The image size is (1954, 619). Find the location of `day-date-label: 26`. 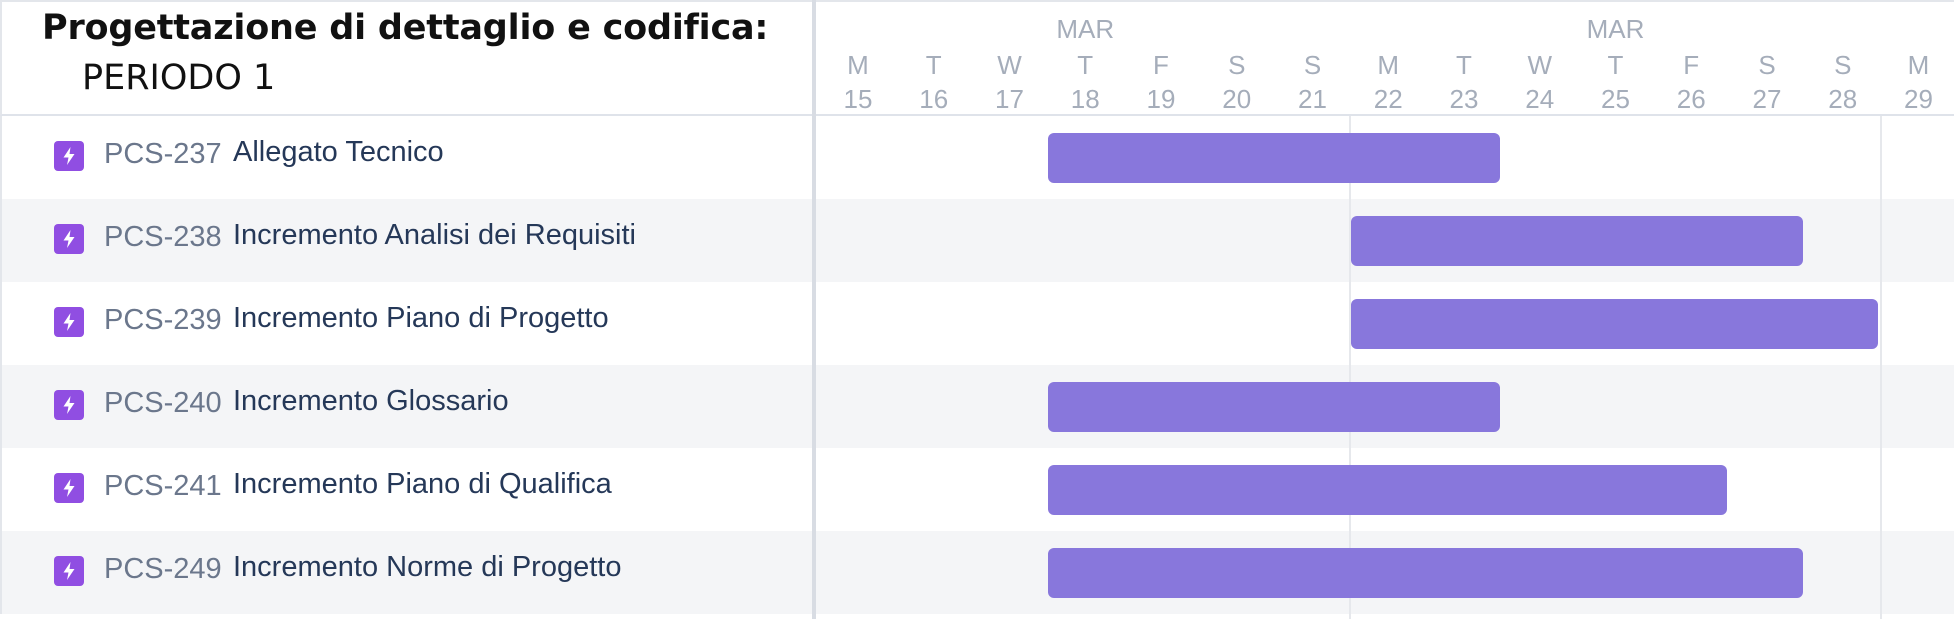

day-date-label: 26 is located at coordinates (1691, 99).